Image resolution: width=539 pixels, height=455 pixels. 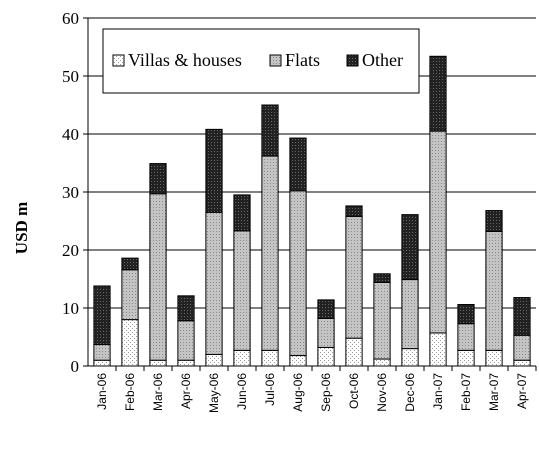 What do you see at coordinates (382, 60) in the screenshot?
I see `legend-label: Other` at bounding box center [382, 60].